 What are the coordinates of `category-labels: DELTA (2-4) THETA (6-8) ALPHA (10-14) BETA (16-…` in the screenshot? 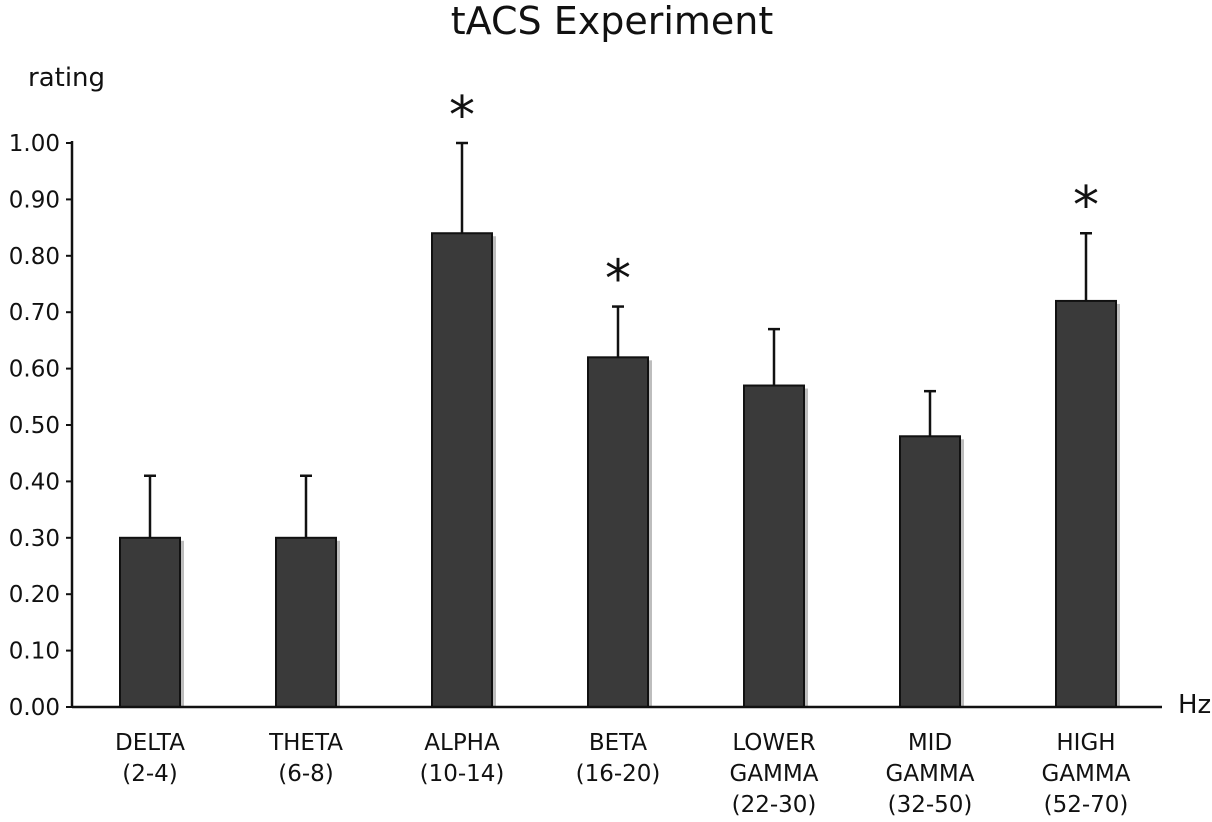 It's located at (623, 774).